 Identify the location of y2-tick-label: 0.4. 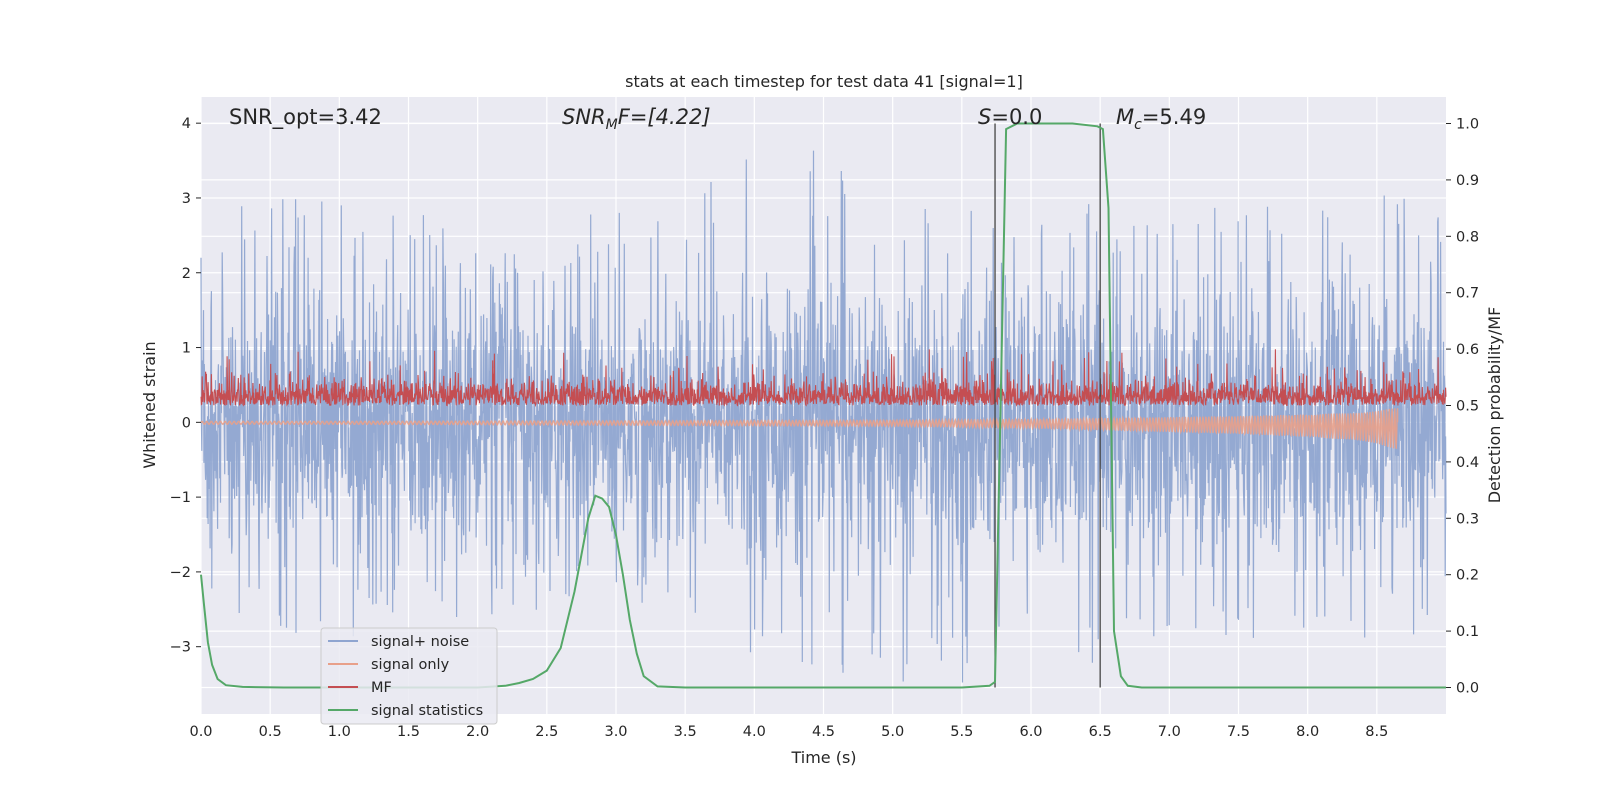
(1467, 463).